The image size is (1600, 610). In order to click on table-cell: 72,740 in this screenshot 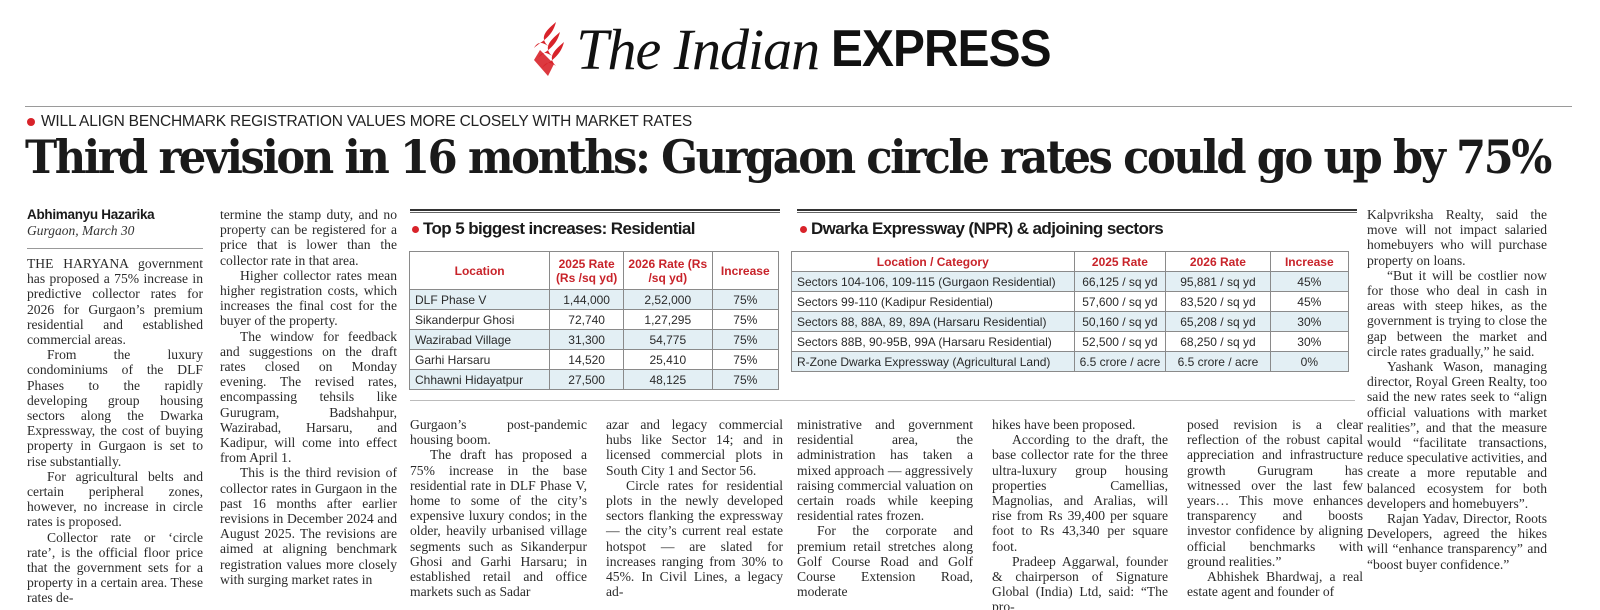, I will do `click(587, 319)`.